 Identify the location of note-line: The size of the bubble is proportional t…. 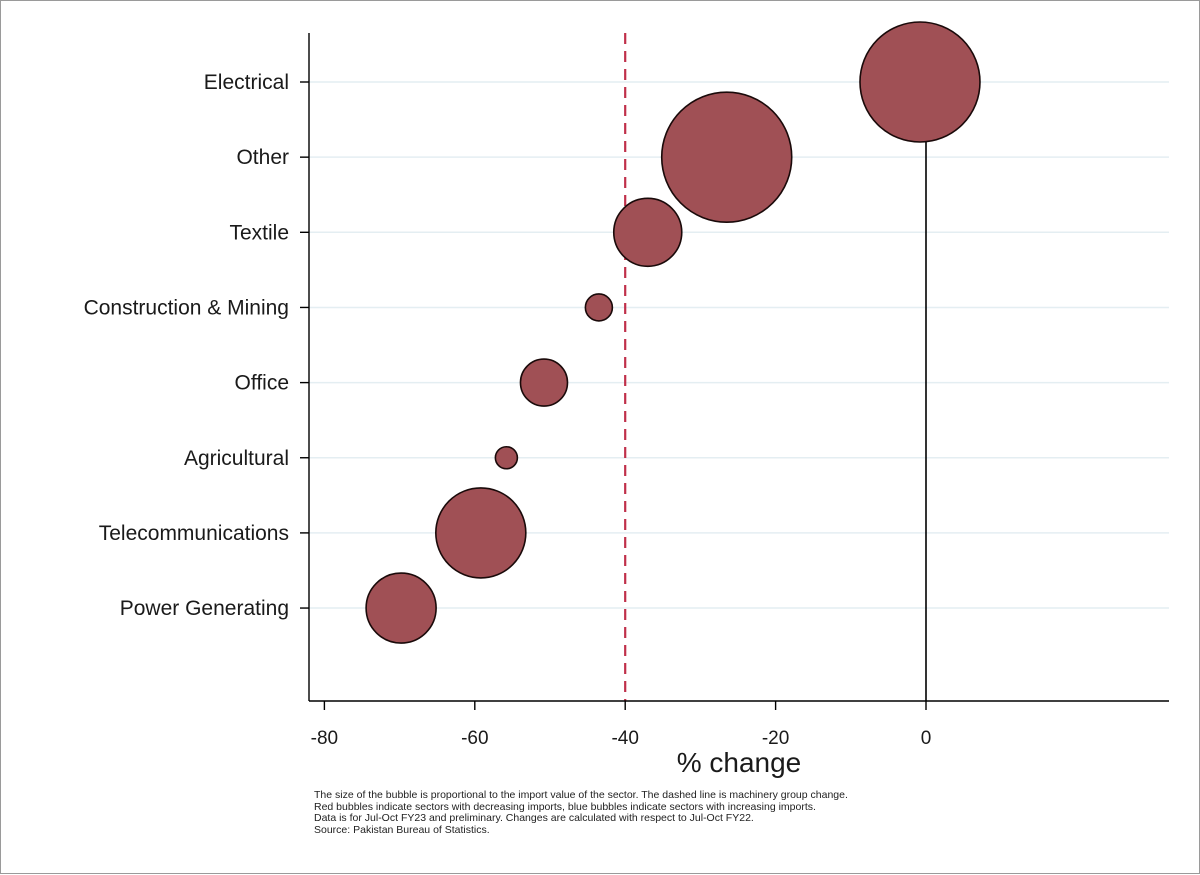
(581, 795).